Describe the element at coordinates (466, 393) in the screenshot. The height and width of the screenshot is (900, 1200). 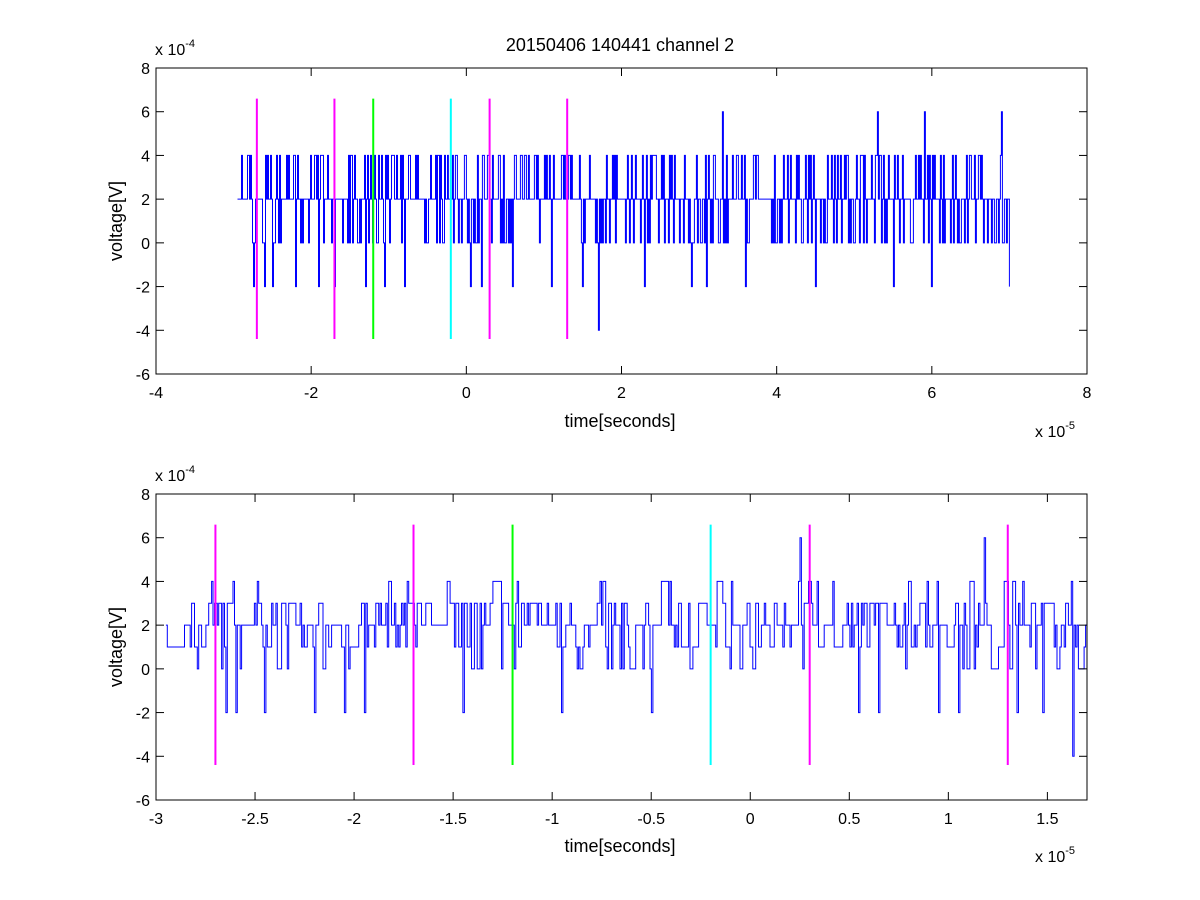
I see `top-x-tick-label-2: 0` at that location.